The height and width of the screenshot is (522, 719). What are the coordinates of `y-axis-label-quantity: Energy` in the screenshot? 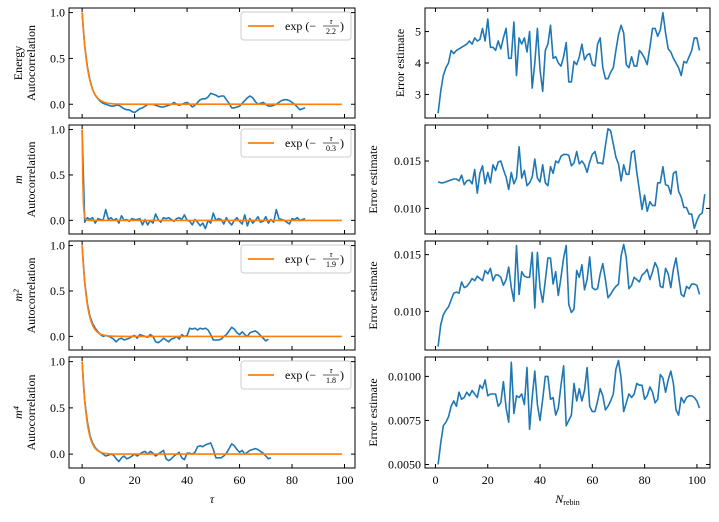 It's located at (18, 63).